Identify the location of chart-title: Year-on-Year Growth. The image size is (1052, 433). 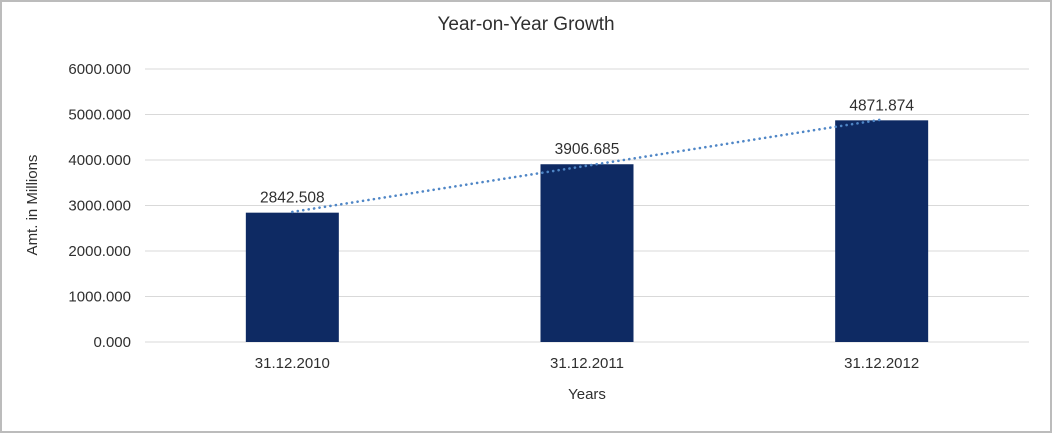
(526, 24).